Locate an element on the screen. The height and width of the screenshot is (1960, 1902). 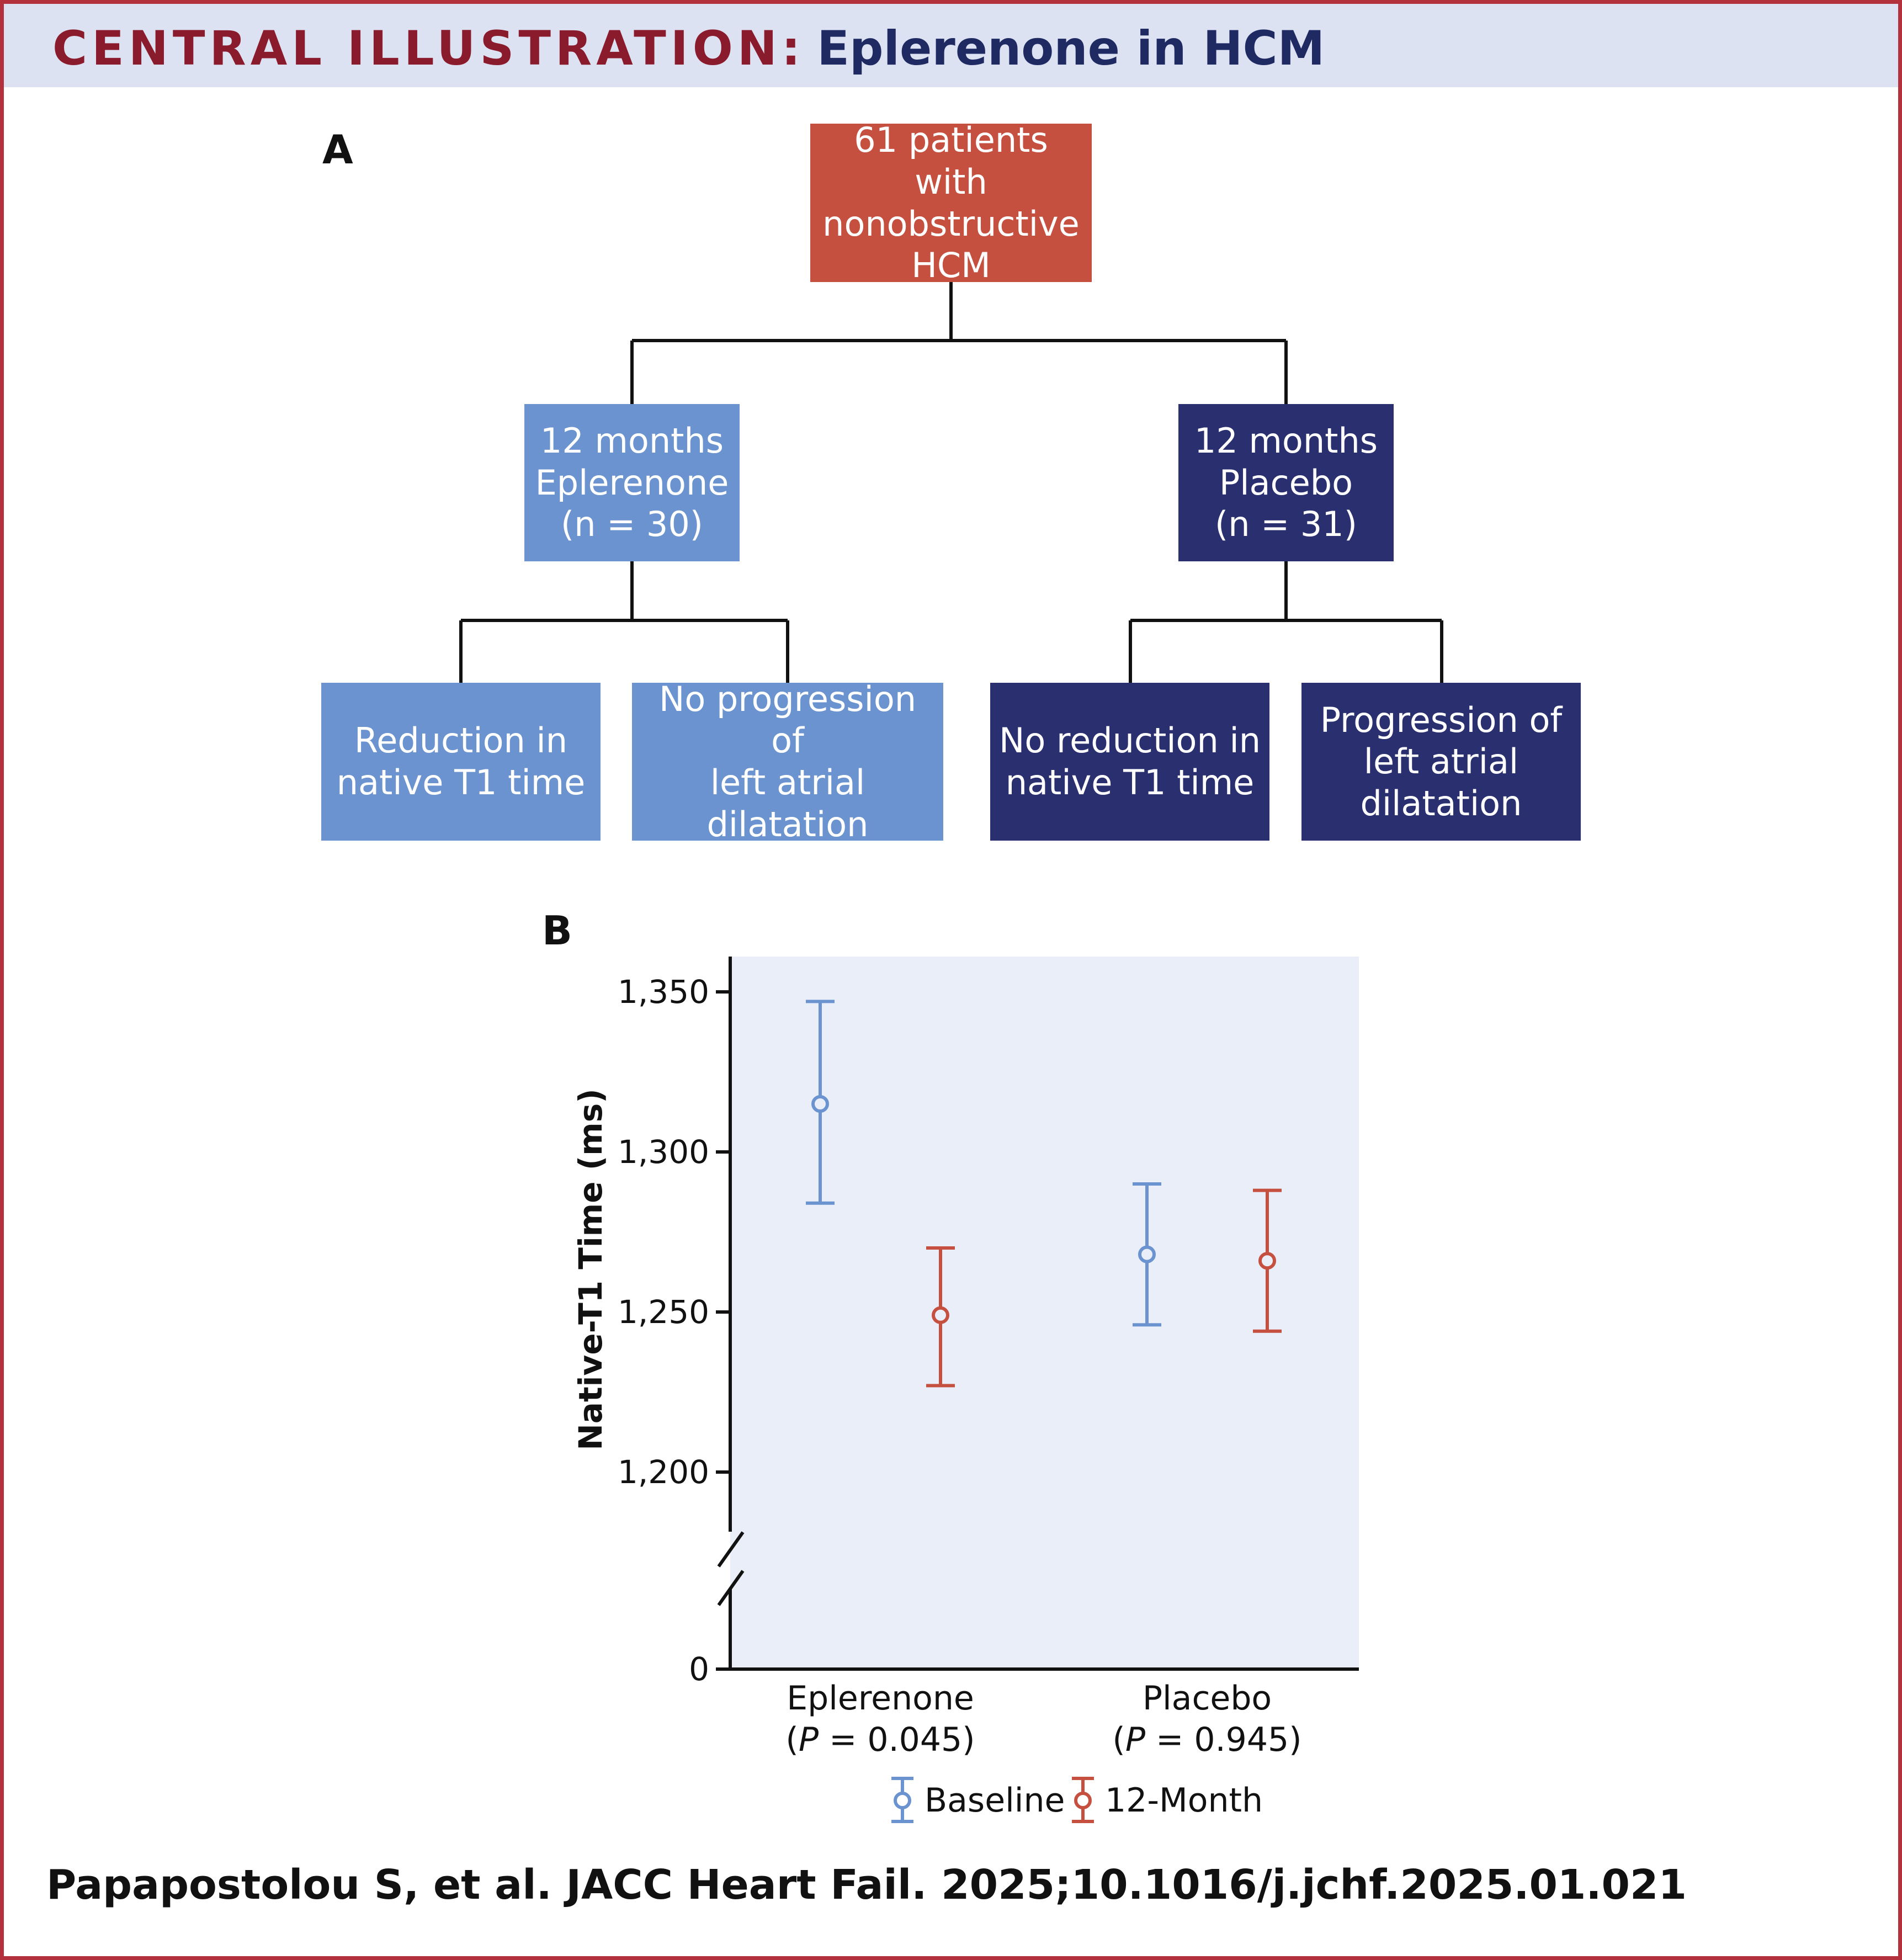
outcome-box-no-reduction-t1: No reduction in native T1 time is located at coordinates (1129, 762).